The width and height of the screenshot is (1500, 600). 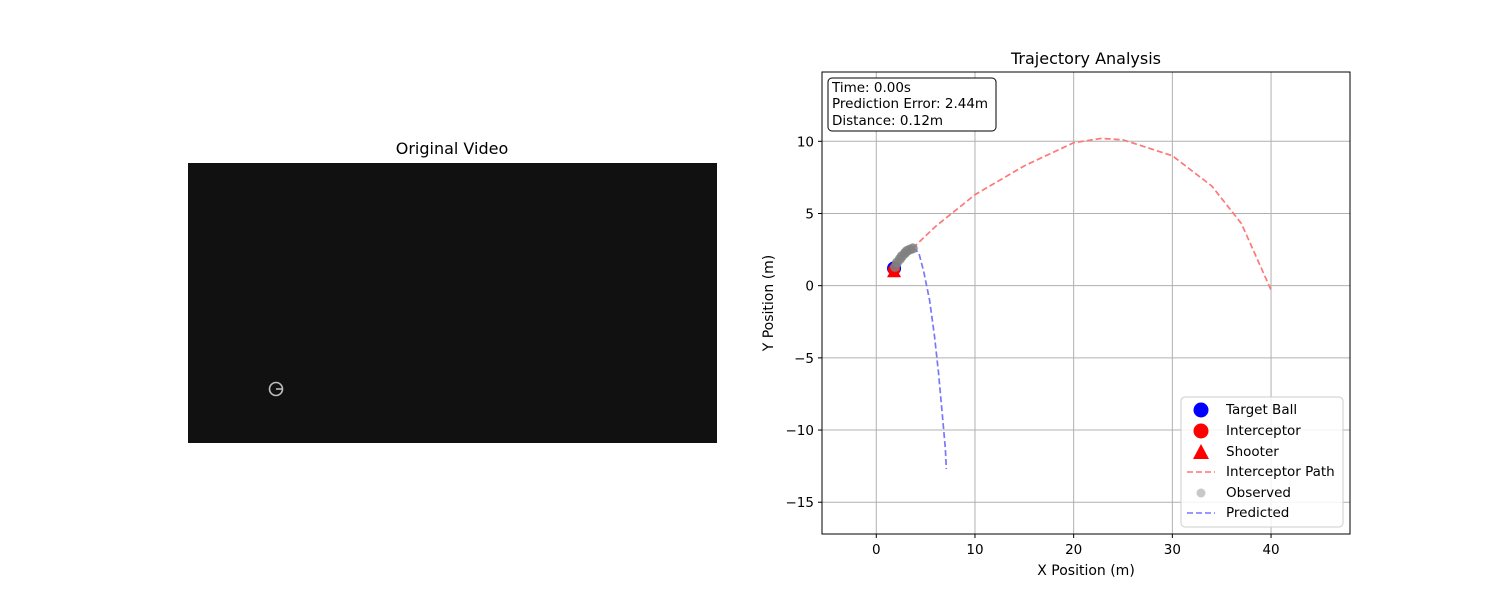 What do you see at coordinates (1201, 431) in the screenshot?
I see `legend-interceptor-marker` at bounding box center [1201, 431].